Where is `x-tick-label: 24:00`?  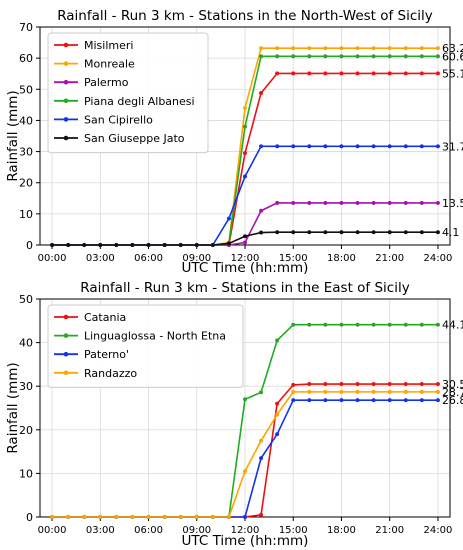
x-tick-label: 24:00 is located at coordinates (438, 258).